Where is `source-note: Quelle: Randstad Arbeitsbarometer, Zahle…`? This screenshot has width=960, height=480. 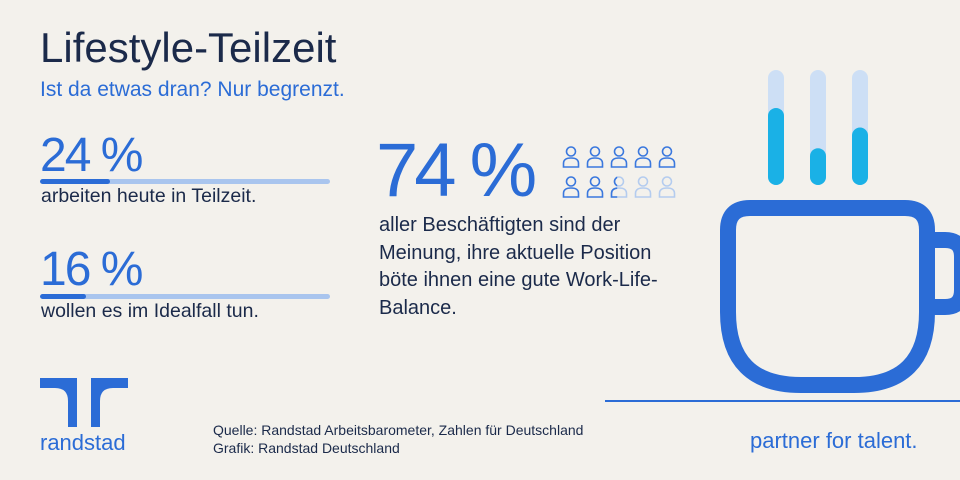
source-note: Quelle: Randstad Arbeitsbarometer, Zahle… is located at coordinates (398, 439).